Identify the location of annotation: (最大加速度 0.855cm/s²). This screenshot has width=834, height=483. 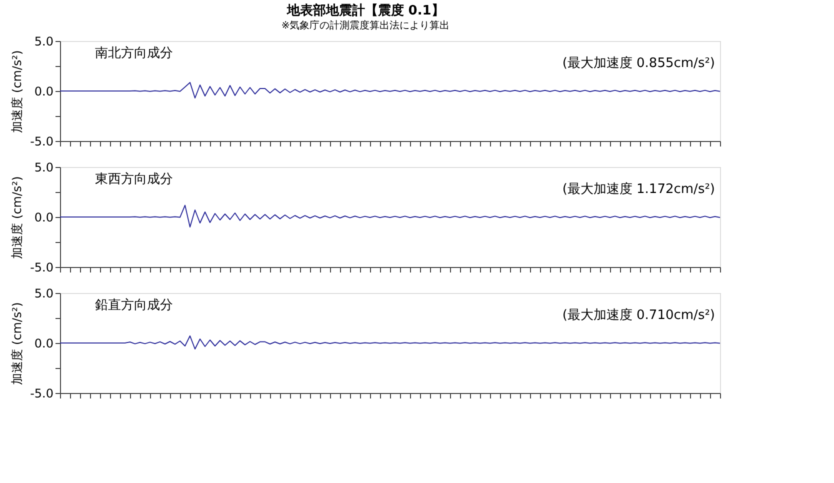
(638, 63).